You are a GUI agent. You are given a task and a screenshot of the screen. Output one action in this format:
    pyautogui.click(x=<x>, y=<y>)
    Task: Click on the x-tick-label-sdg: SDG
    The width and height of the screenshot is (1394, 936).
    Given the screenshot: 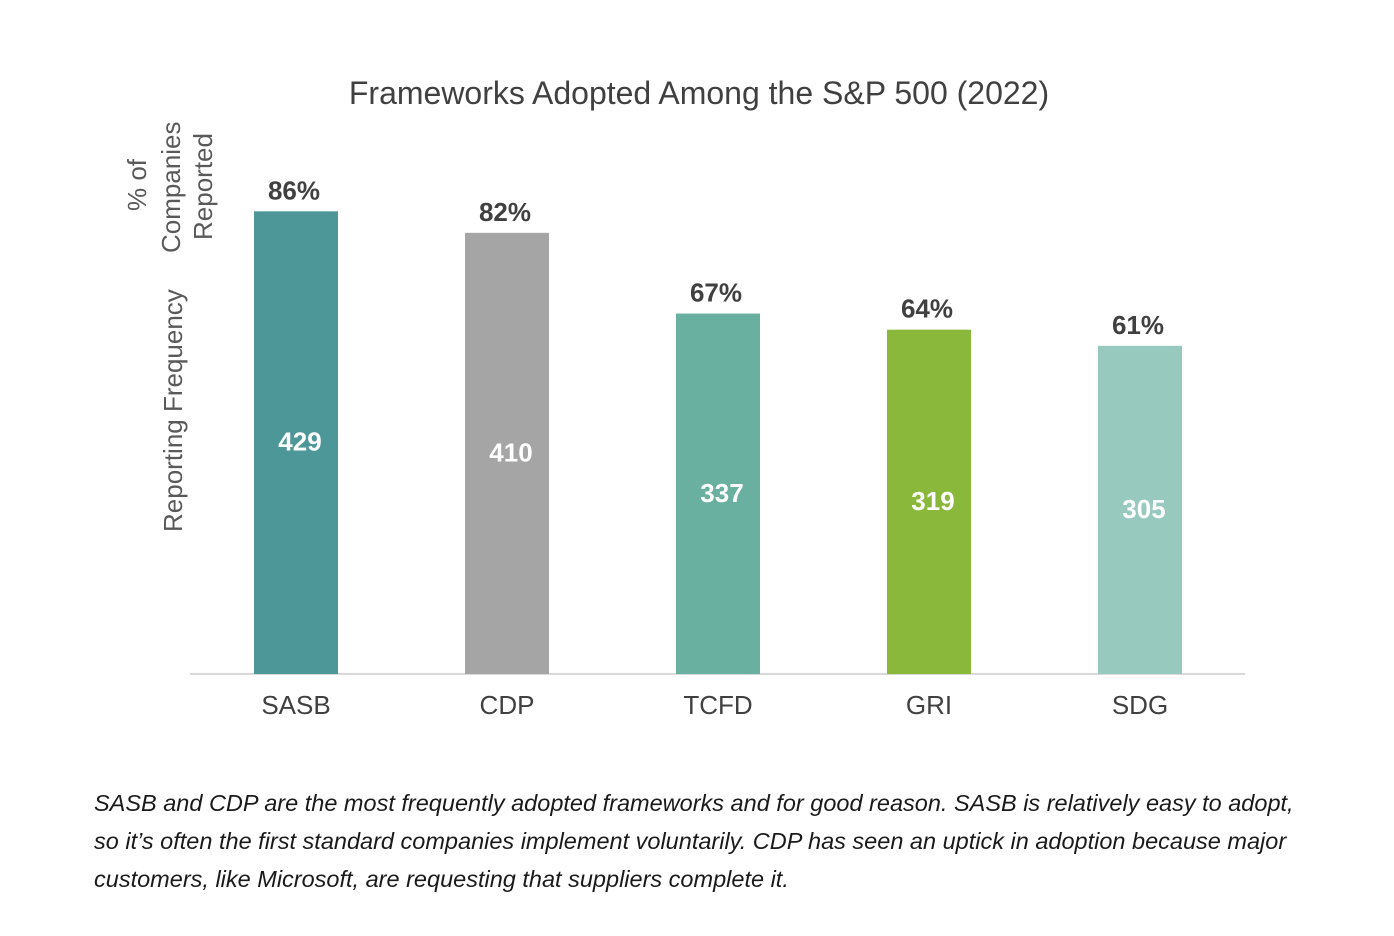 What is the action you would take?
    pyautogui.click(x=1140, y=705)
    